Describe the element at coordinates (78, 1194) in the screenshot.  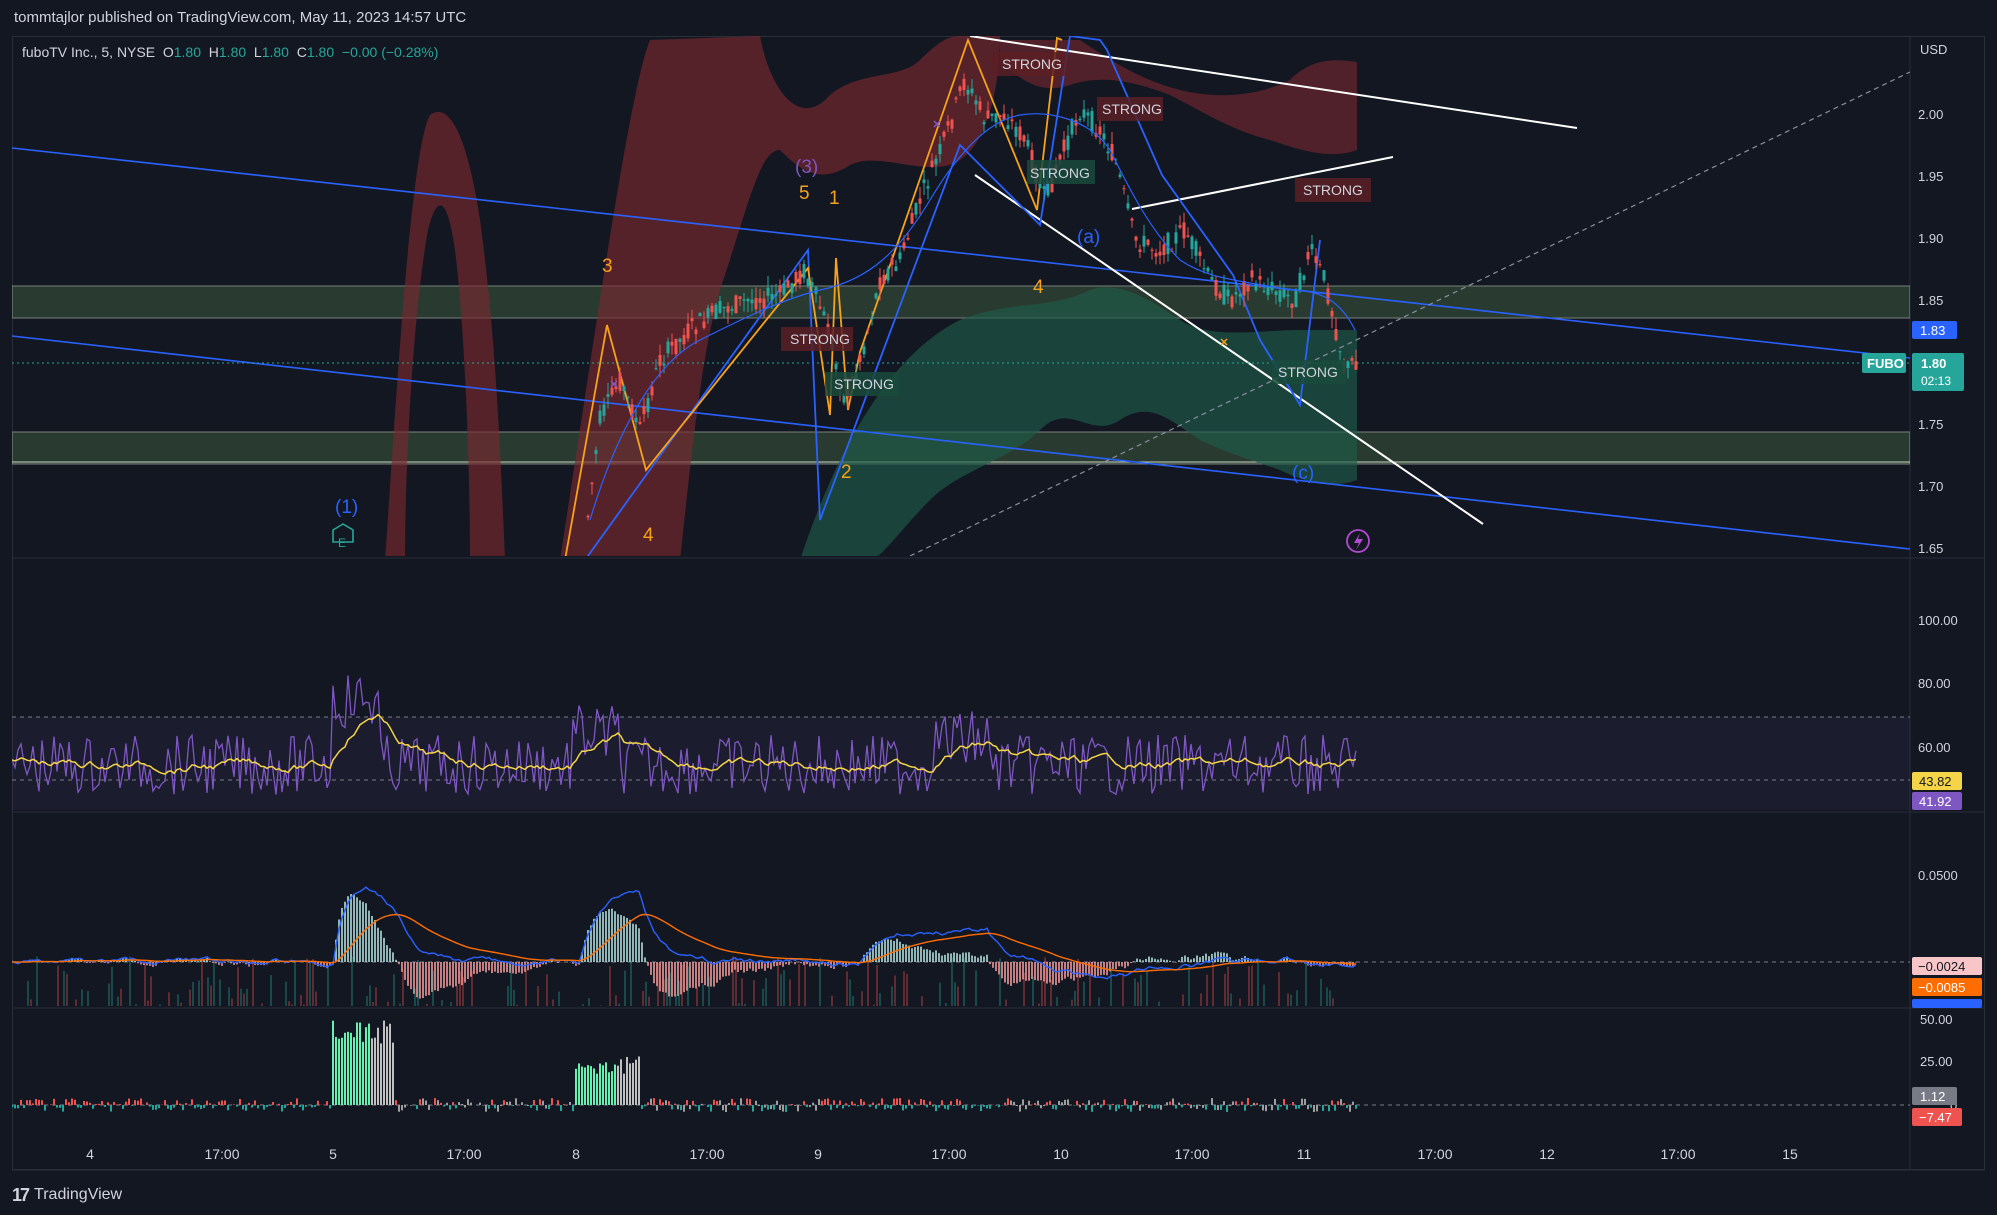
I see `brand-name: TradingView` at that location.